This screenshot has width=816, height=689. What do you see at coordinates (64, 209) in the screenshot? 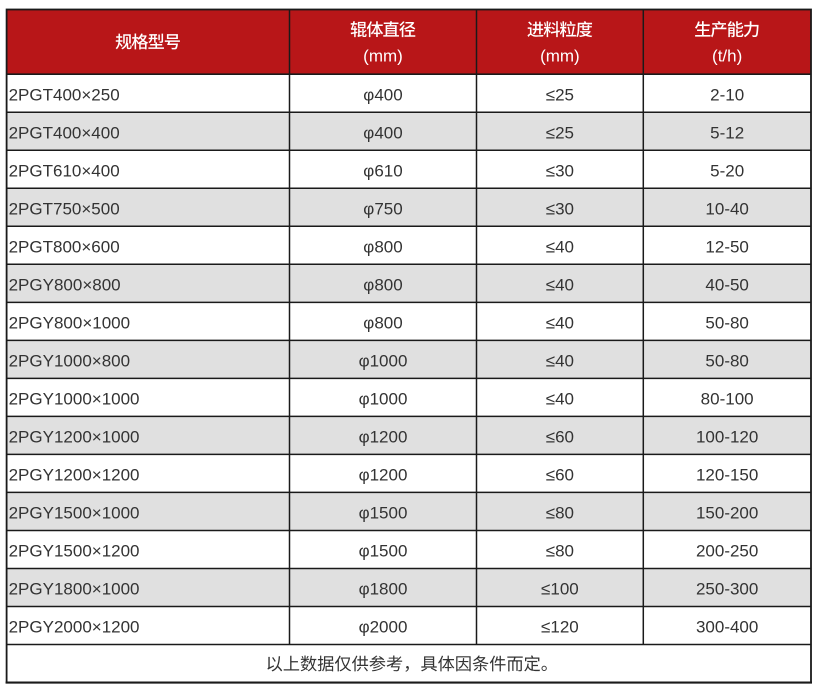
I see `svg-text: 2PGT750×500` at bounding box center [64, 209].